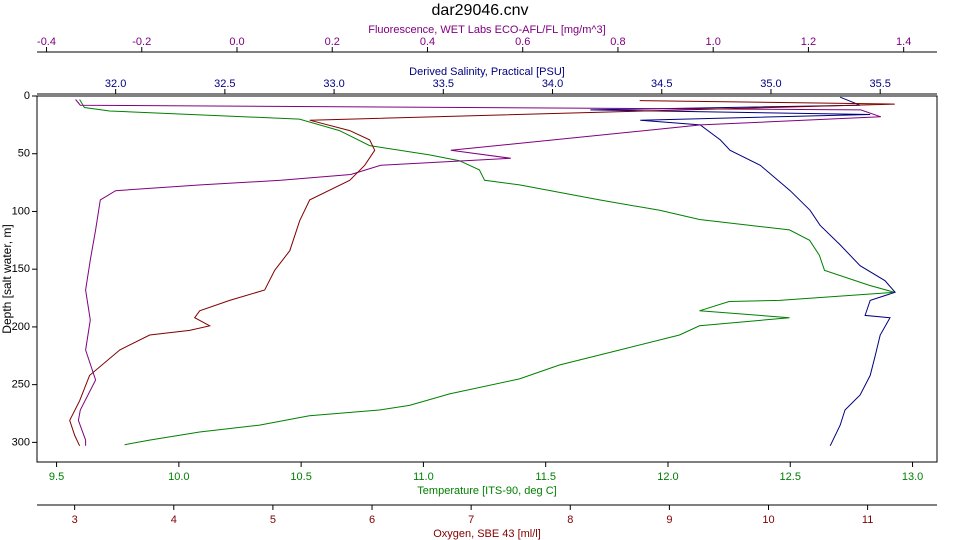 The height and width of the screenshot is (540, 960). What do you see at coordinates (21, 269) in the screenshot?
I see `y-tick-label: 150` at bounding box center [21, 269].